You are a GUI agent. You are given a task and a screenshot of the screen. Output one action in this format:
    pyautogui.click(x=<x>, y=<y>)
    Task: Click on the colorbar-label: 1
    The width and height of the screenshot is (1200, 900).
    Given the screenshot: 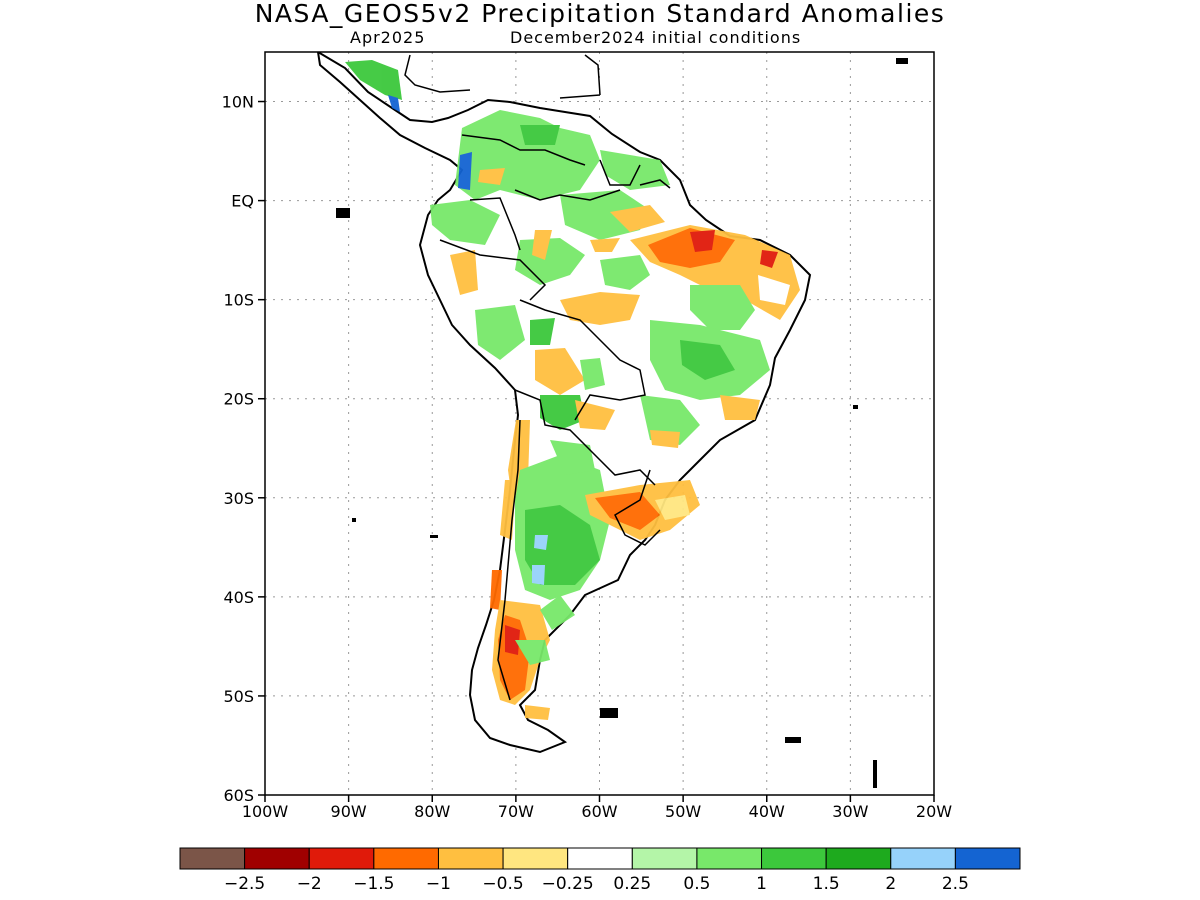 What is the action you would take?
    pyautogui.click(x=761, y=884)
    